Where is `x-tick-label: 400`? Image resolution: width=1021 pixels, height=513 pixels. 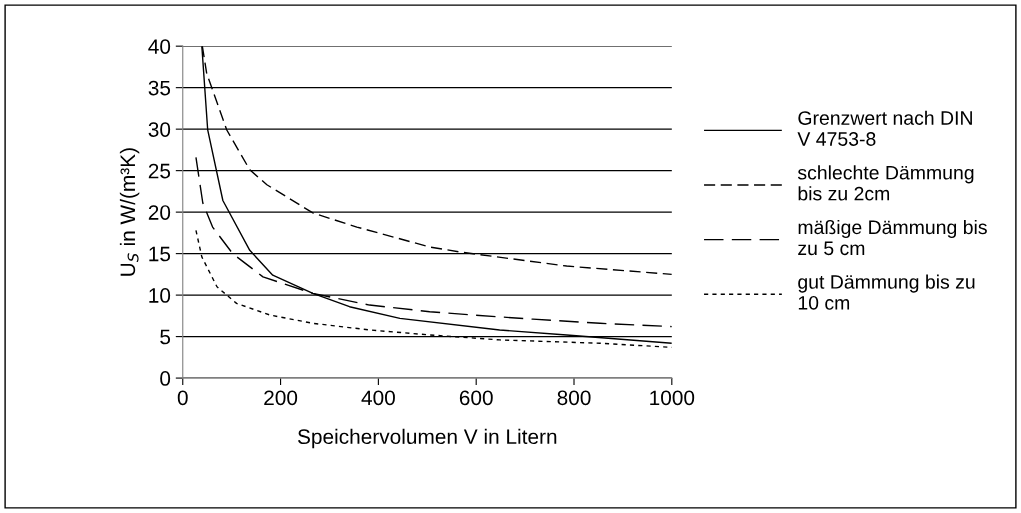
x-tick-label: 400 is located at coordinates (378, 398).